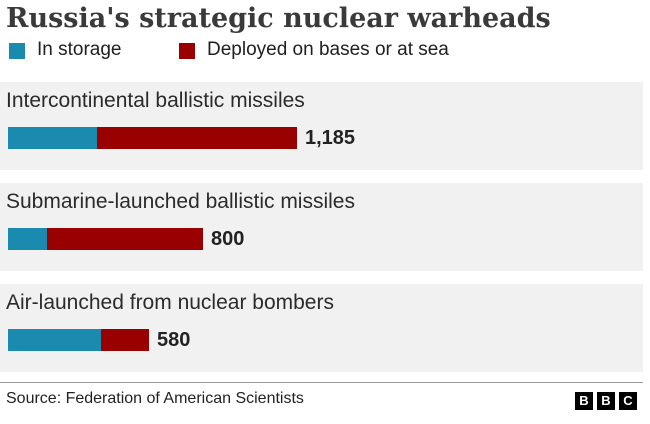 This screenshot has width=650, height=424. I want to click on category-label-slbm: Submarine-launched ballistic missiles, so click(180, 201).